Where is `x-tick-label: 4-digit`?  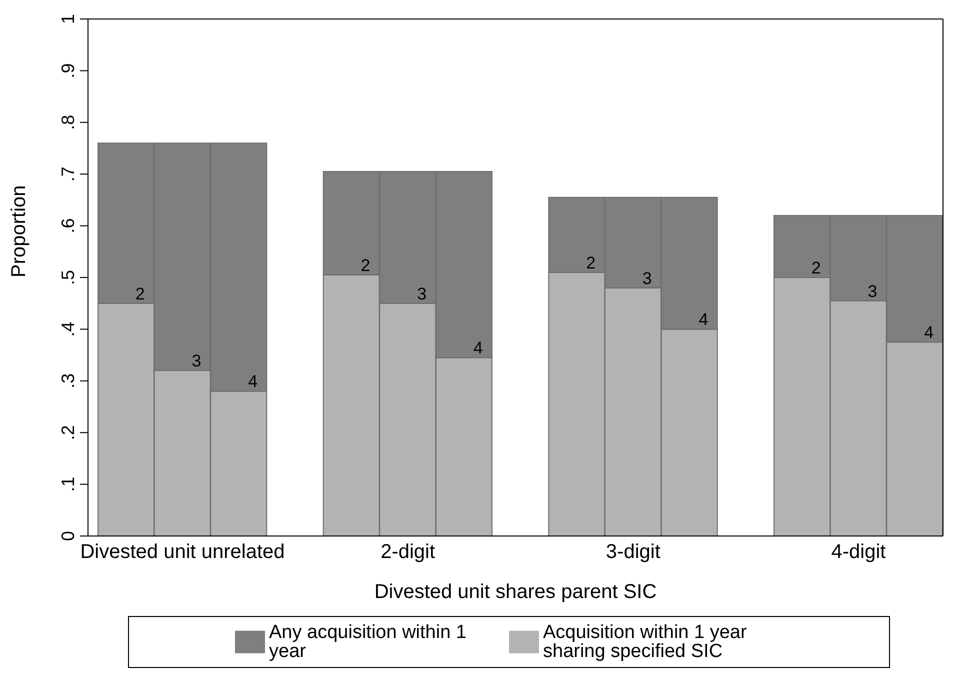
x-tick-label: 4-digit is located at coordinates (858, 552).